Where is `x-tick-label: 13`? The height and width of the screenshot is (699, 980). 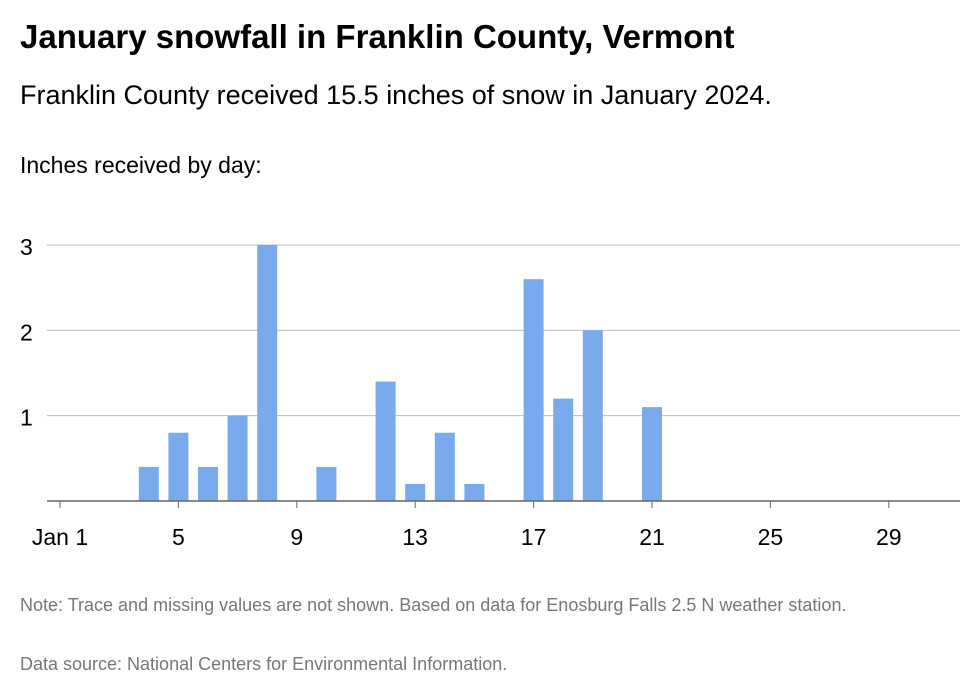 x-tick-label: 13 is located at coordinates (415, 537).